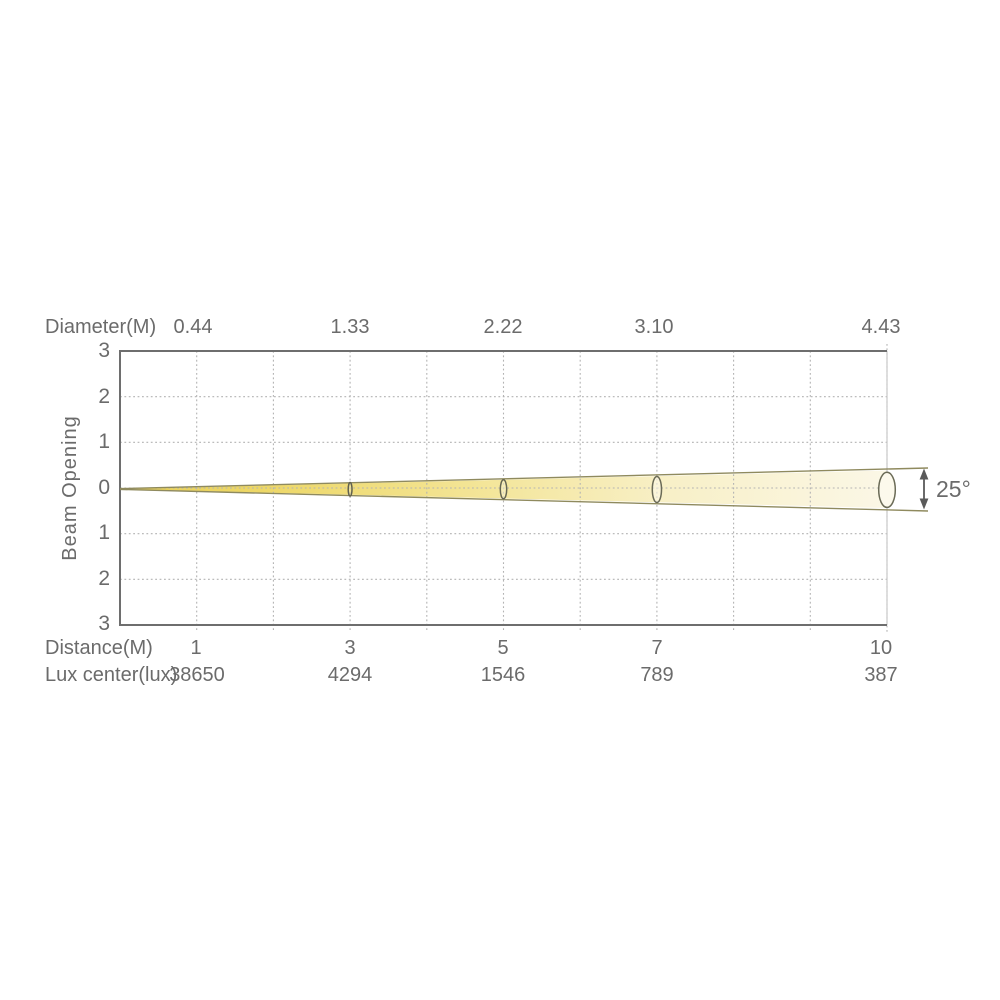 The height and width of the screenshot is (1000, 1000). I want to click on distance-value: 3, so click(350, 648).